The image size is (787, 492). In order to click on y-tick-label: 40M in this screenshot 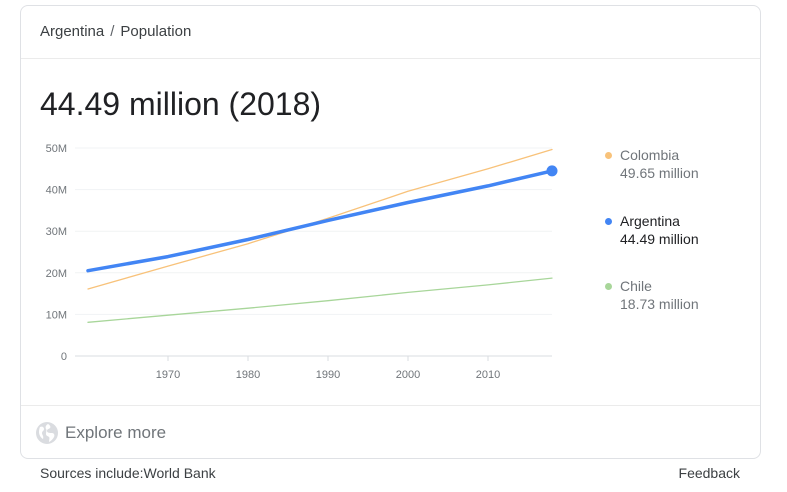, I will do `click(56, 191)`.